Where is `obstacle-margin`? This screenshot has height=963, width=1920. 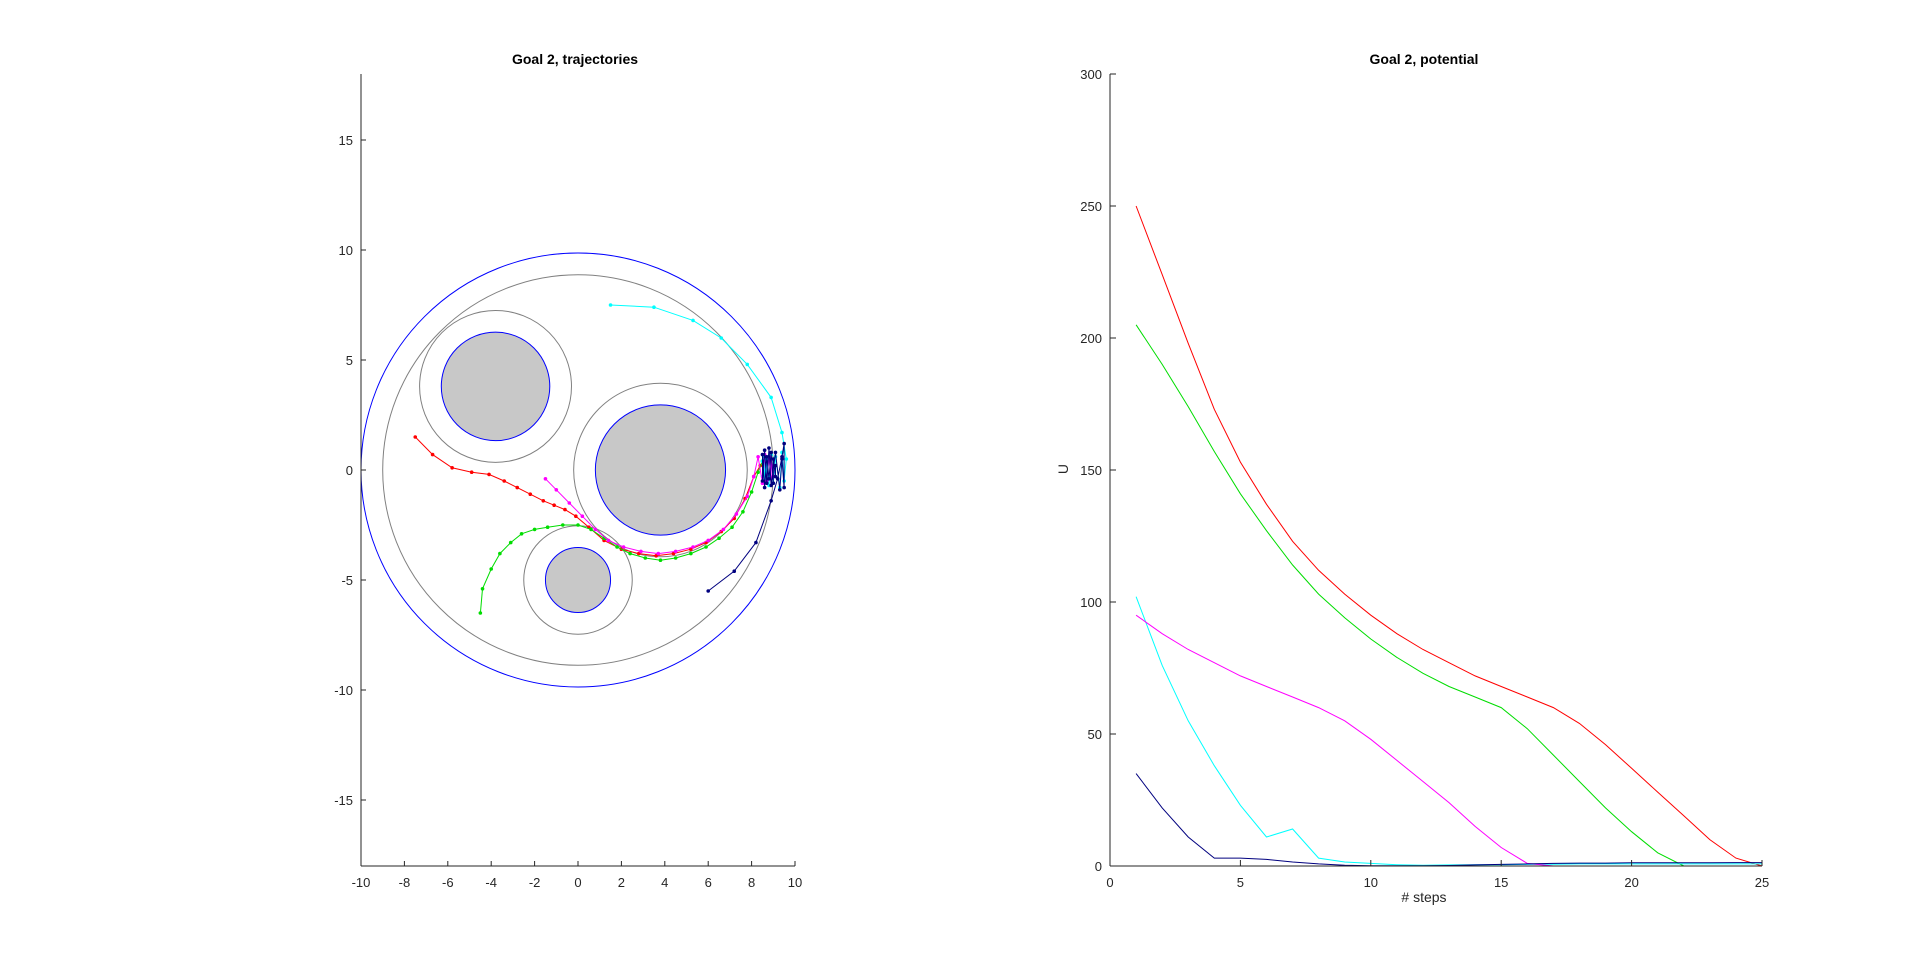 obstacle-margin is located at coordinates (660, 470).